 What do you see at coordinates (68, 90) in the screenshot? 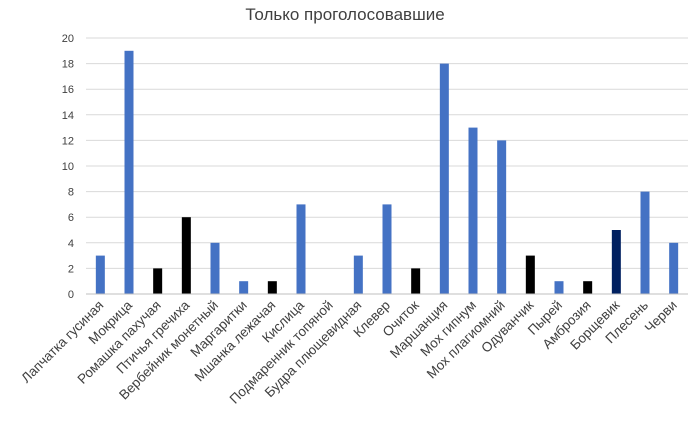
I see `y-tick-label: 16` at bounding box center [68, 90].